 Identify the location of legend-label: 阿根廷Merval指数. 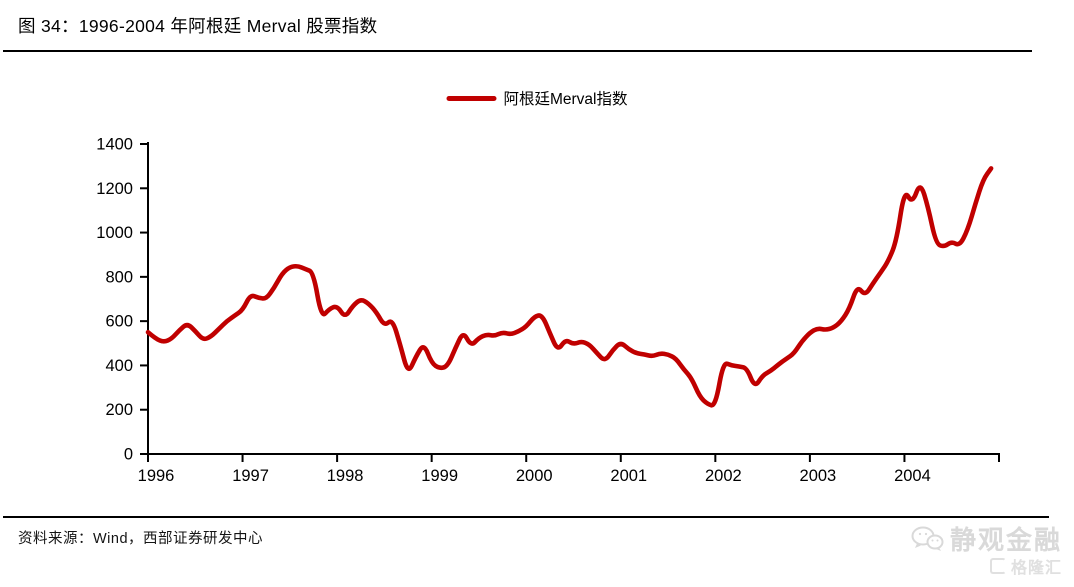
(565, 99).